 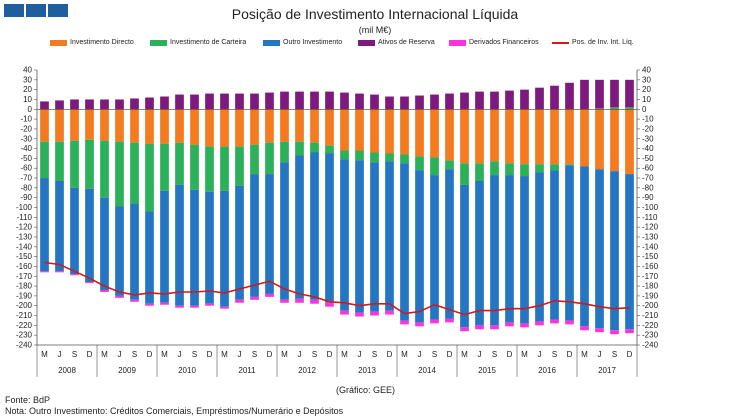 What do you see at coordinates (648, 119) in the screenshot?
I see `y-tick-label-right: -10` at bounding box center [648, 119].